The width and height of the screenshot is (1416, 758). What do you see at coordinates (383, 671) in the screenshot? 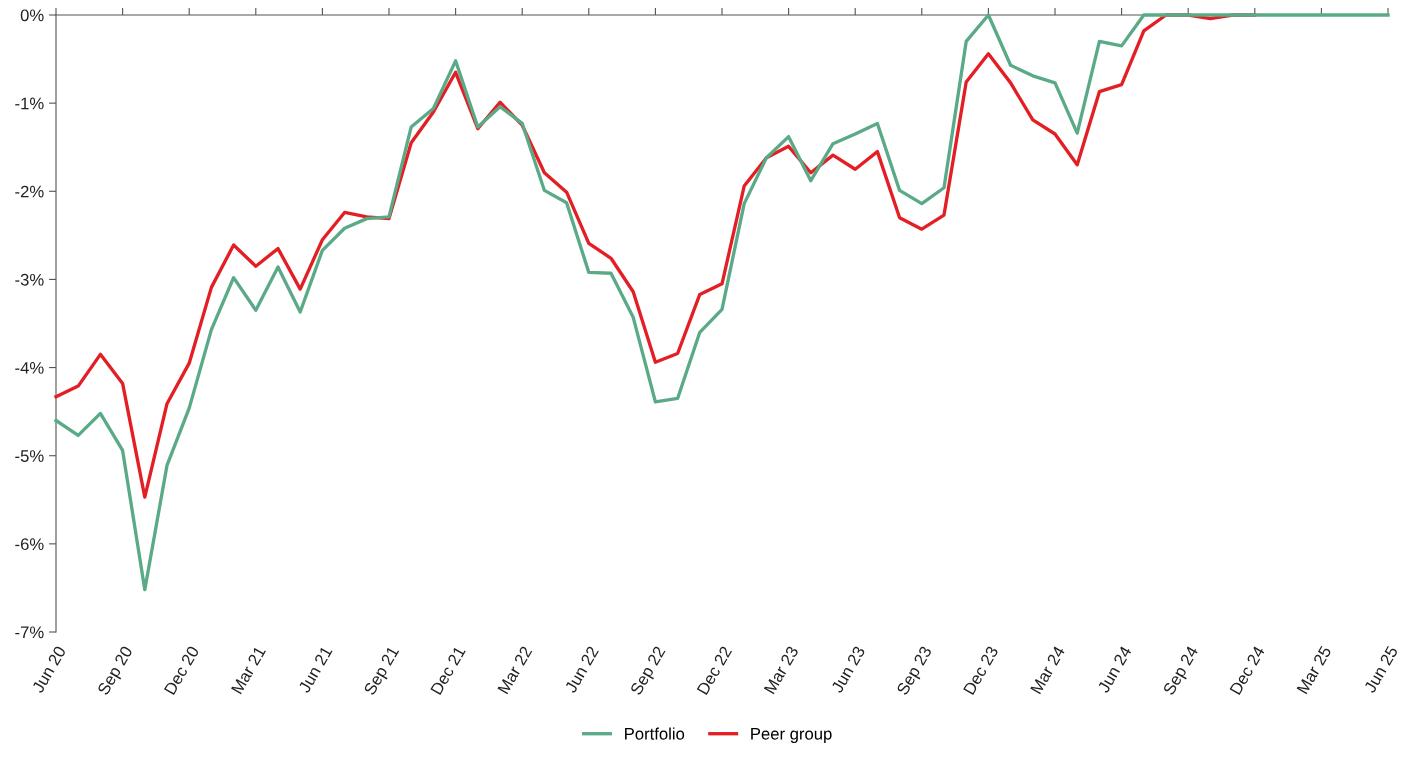
I see `x-tick-label: Sep 21` at bounding box center [383, 671].